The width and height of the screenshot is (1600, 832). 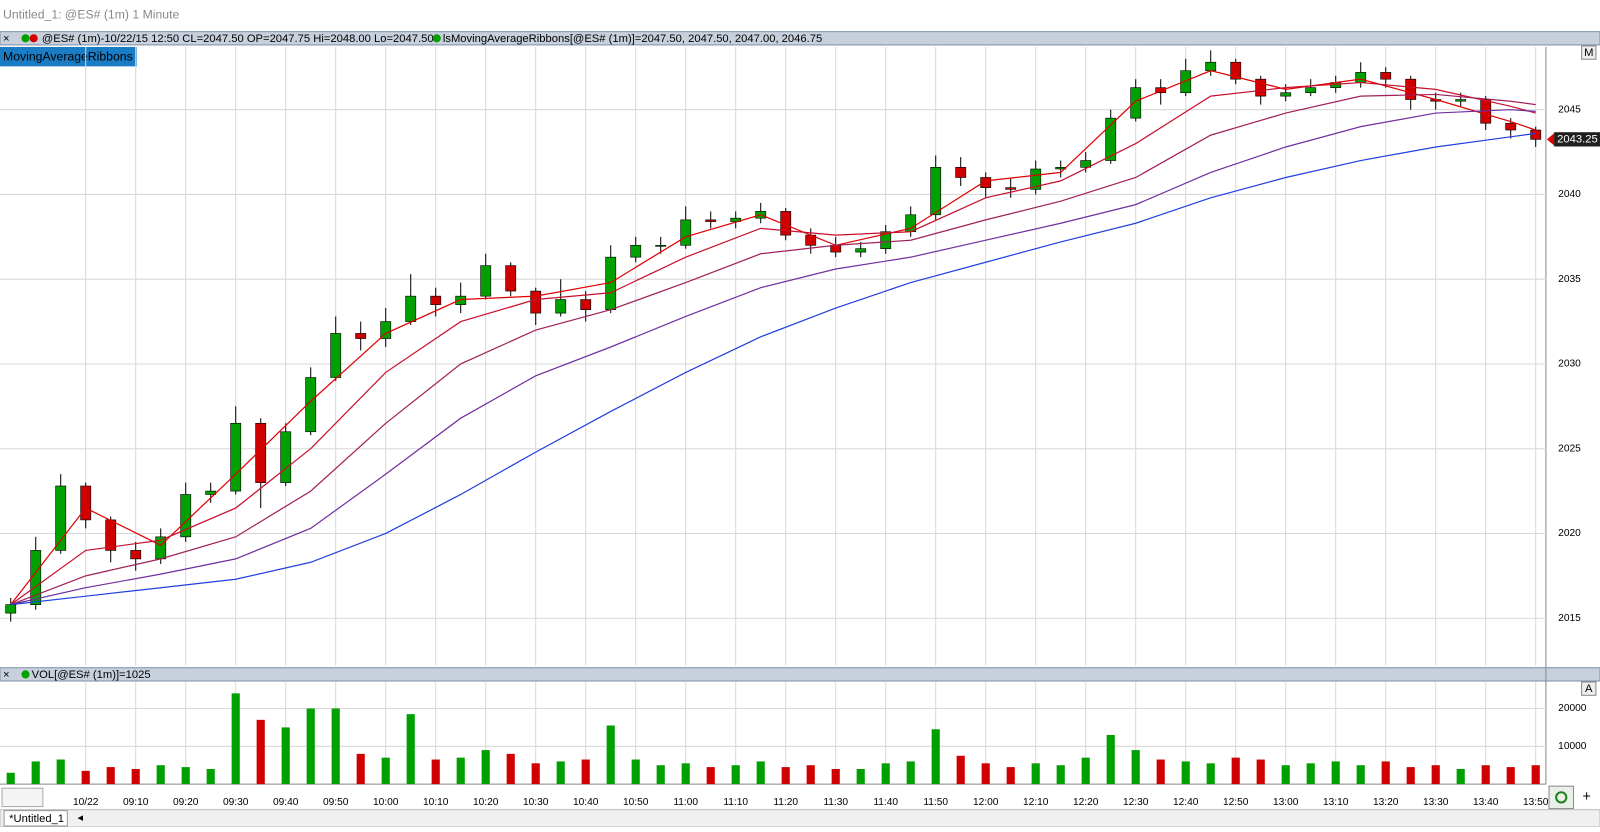 What do you see at coordinates (1336, 802) in the screenshot?
I see `x-tick-label: 13:10` at bounding box center [1336, 802].